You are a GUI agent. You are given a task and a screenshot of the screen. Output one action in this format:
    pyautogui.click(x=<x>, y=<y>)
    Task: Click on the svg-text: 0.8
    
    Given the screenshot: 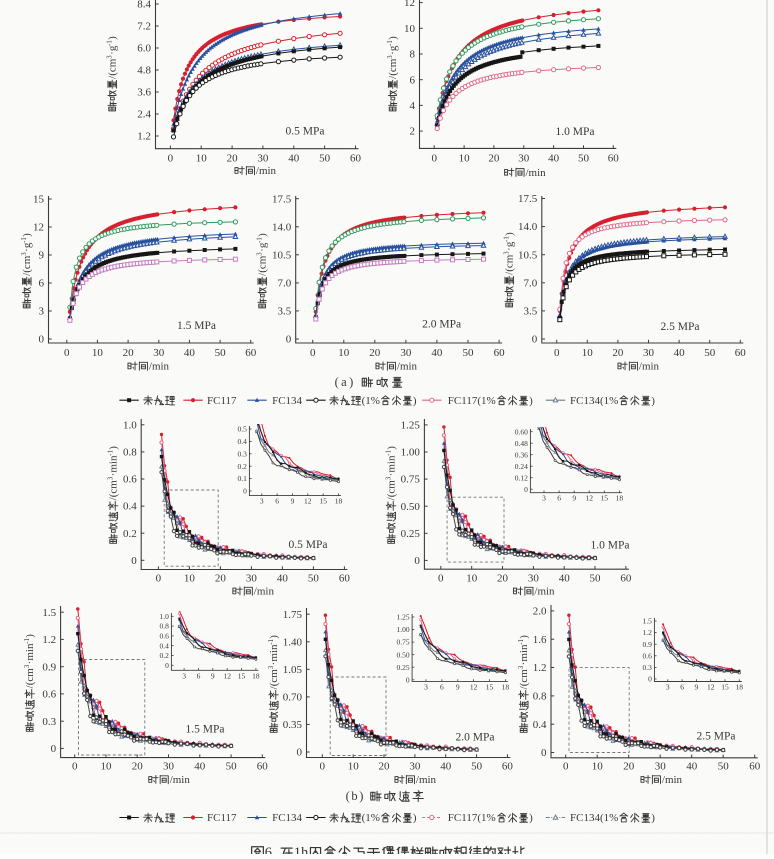 What is the action you would take?
    pyautogui.click(x=165, y=626)
    